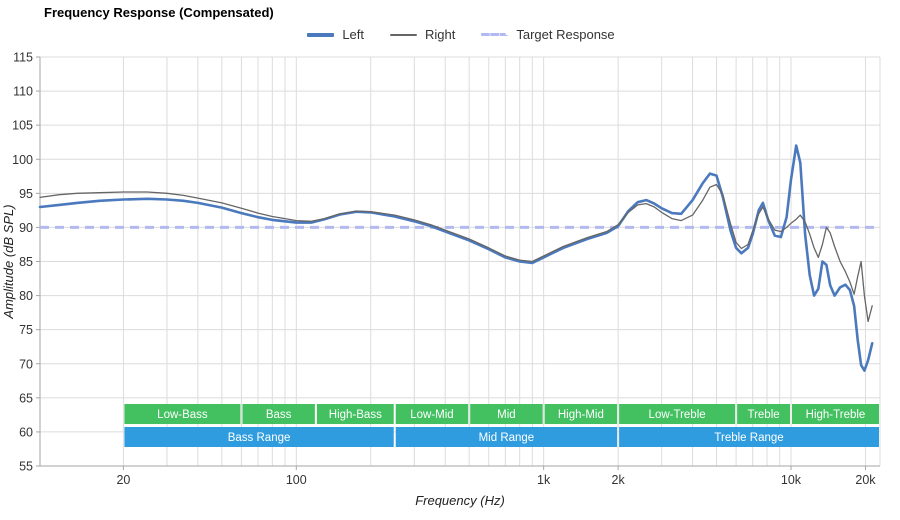 The height and width of the screenshot is (520, 900). What do you see at coordinates (296, 480) in the screenshot?
I see `x-tick-label: 100` at bounding box center [296, 480].